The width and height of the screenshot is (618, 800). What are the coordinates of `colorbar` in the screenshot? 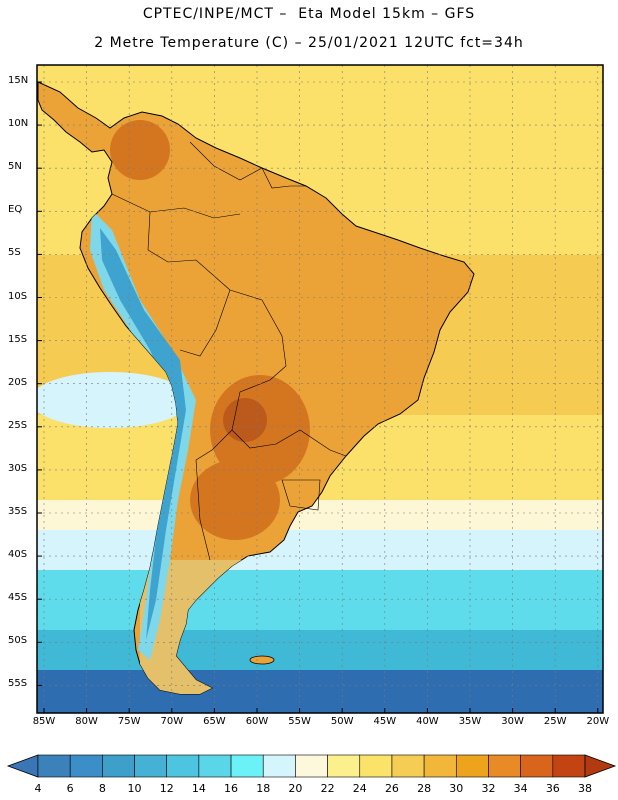 It's located at (311, 766).